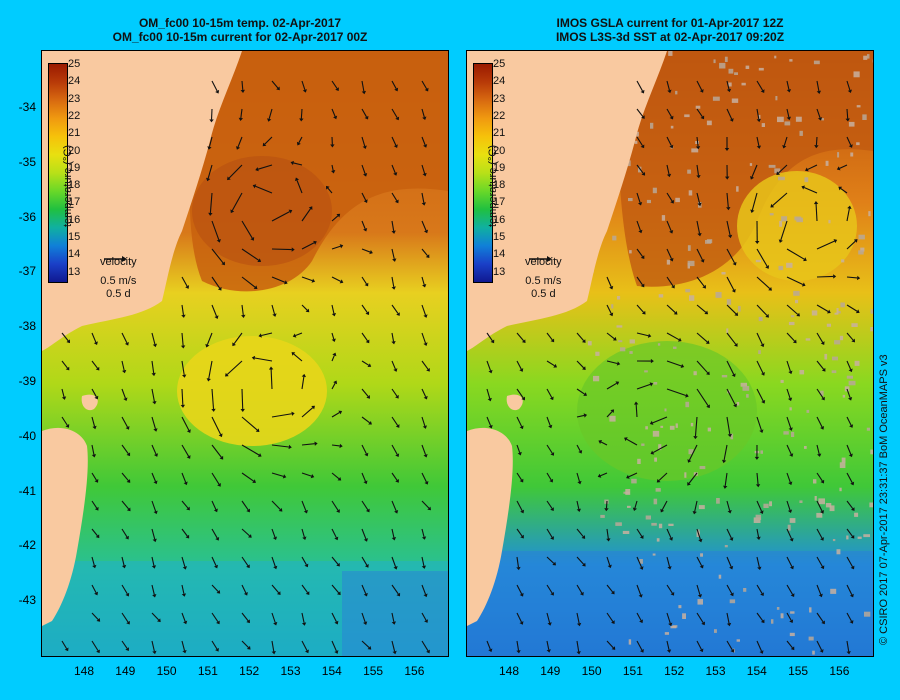  Describe the element at coordinates (27, 435) in the screenshot. I see `latitude-tick-label: -40` at that location.